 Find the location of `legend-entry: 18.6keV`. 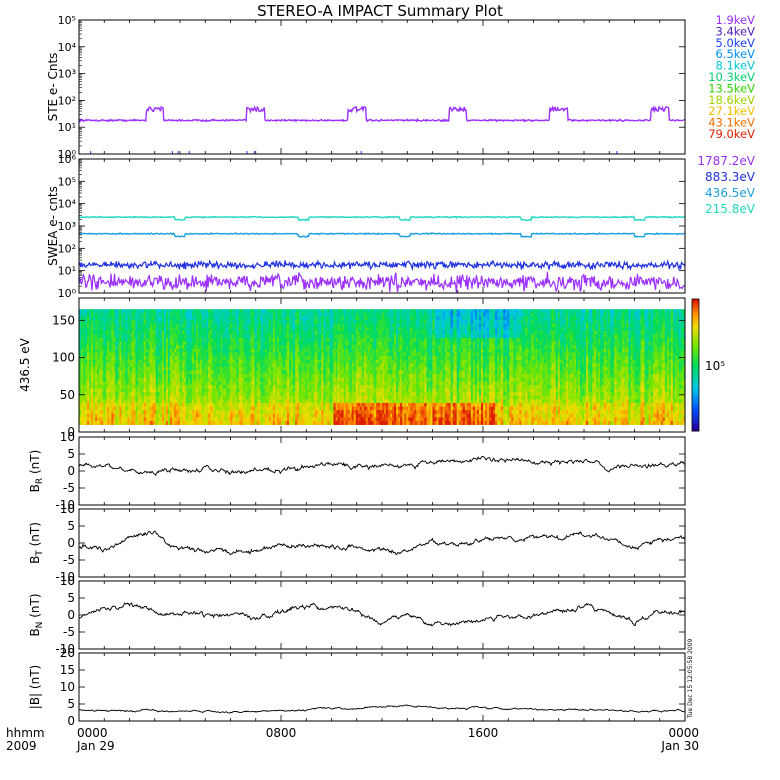

legend-entry: 18.6keV is located at coordinates (731, 100).